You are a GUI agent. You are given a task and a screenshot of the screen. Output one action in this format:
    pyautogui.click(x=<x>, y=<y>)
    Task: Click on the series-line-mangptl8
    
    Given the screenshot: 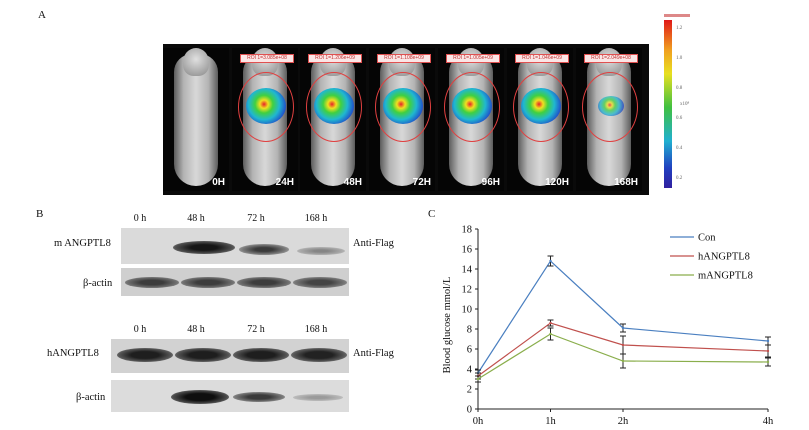 What is the action you would take?
    pyautogui.click(x=623, y=356)
    